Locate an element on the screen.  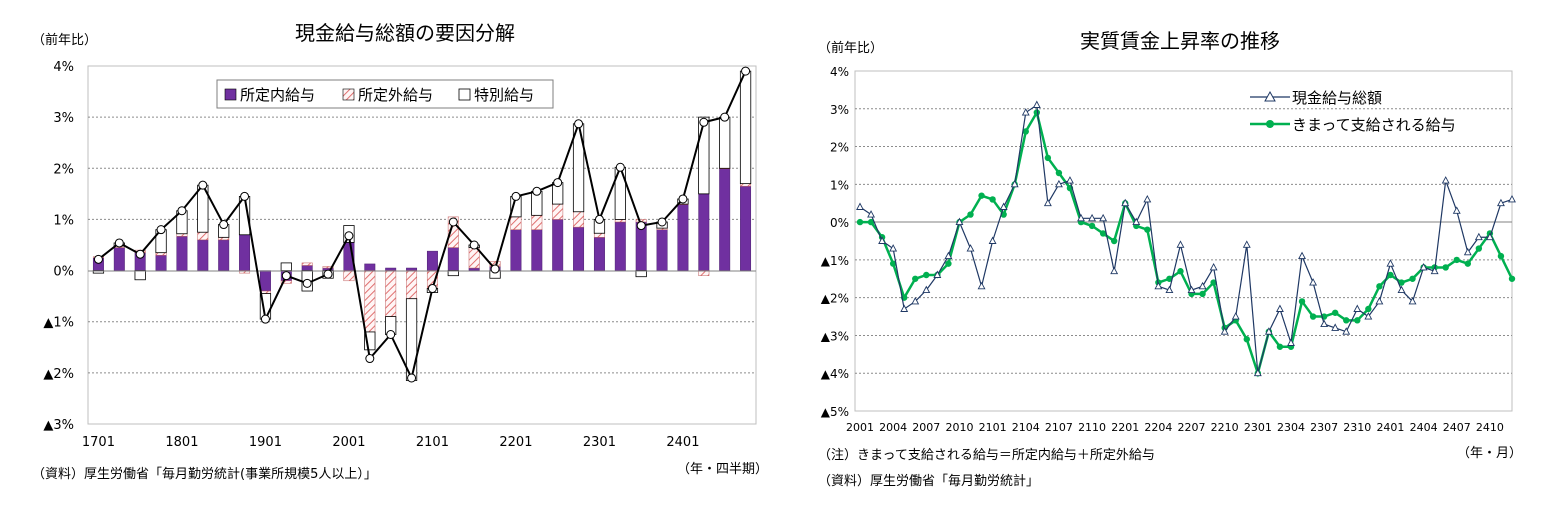
left-x-tick-label: 2401 is located at coordinates (682, 442).